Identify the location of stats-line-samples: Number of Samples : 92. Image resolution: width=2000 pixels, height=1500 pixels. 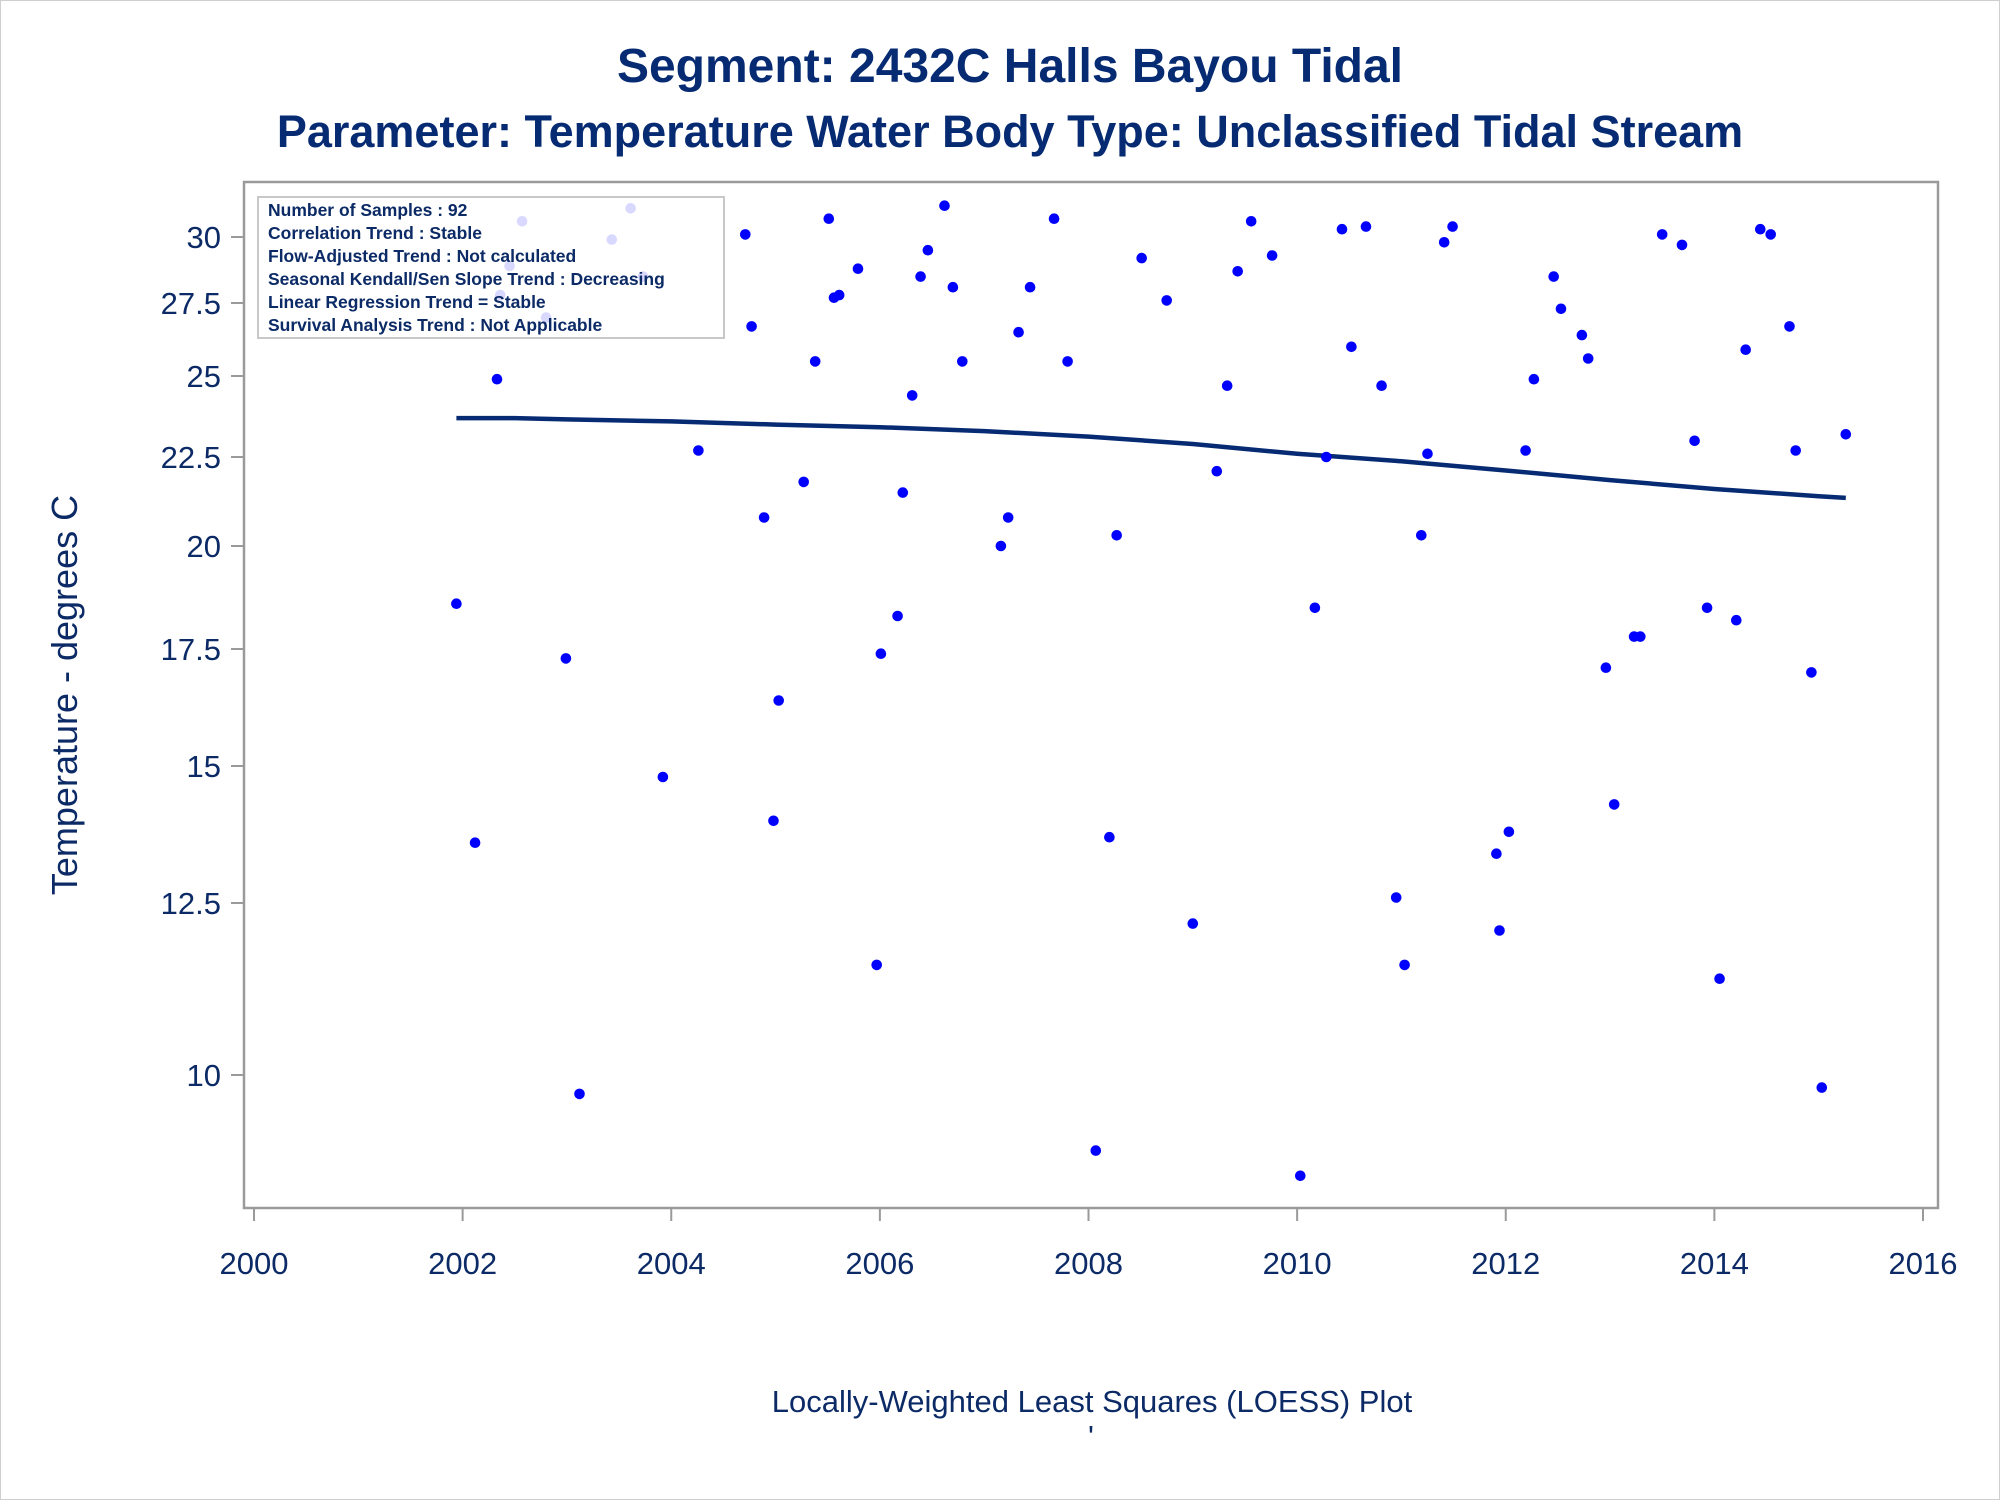
(368, 210).